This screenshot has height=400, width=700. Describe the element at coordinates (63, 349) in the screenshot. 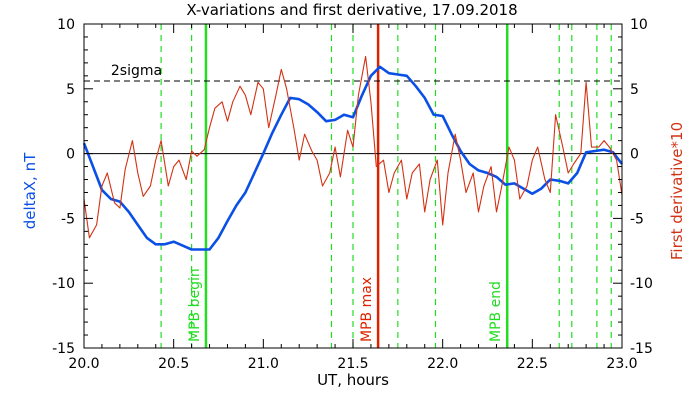

I see `y-tick-label-left: -15` at that location.